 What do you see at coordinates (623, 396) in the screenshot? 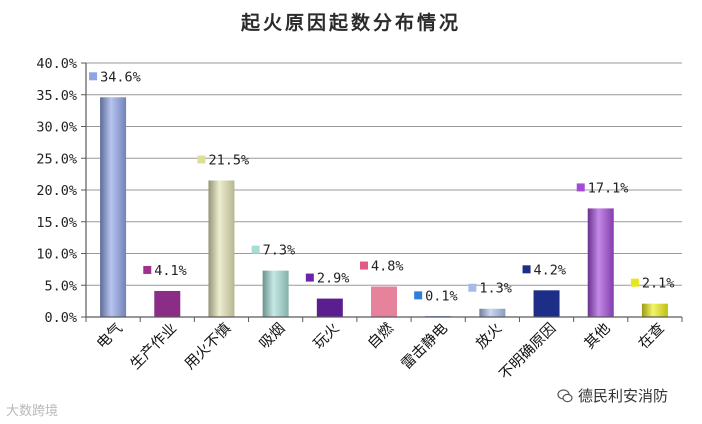
I see `watermark-right-text: 德民利安消防` at bounding box center [623, 396].